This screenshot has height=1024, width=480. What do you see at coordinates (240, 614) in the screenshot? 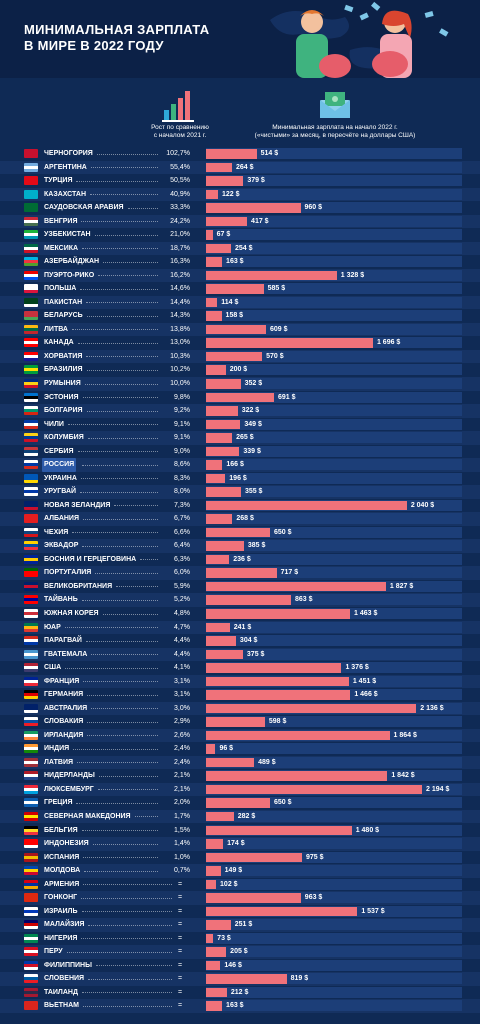
I see `chart-row: ЮЖНАЯ КОРЕЯ 4,8% 1 463 $` at bounding box center [240, 614].